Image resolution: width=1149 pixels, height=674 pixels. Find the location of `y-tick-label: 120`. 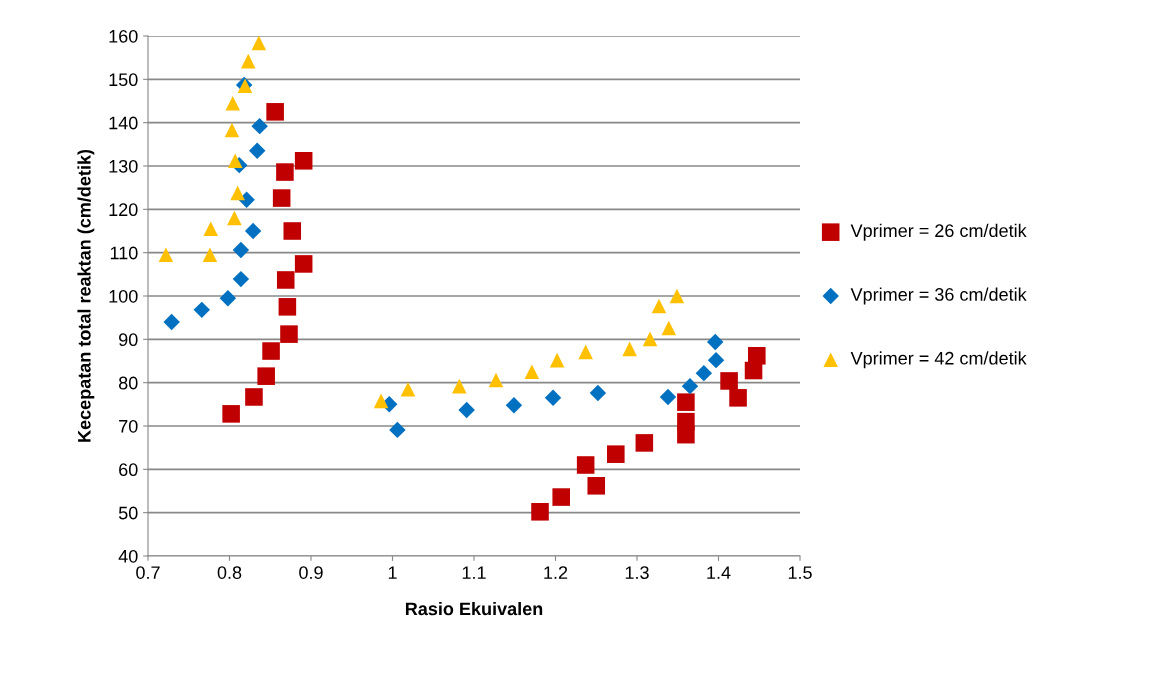

y-tick-label: 120 is located at coordinates (123, 210).